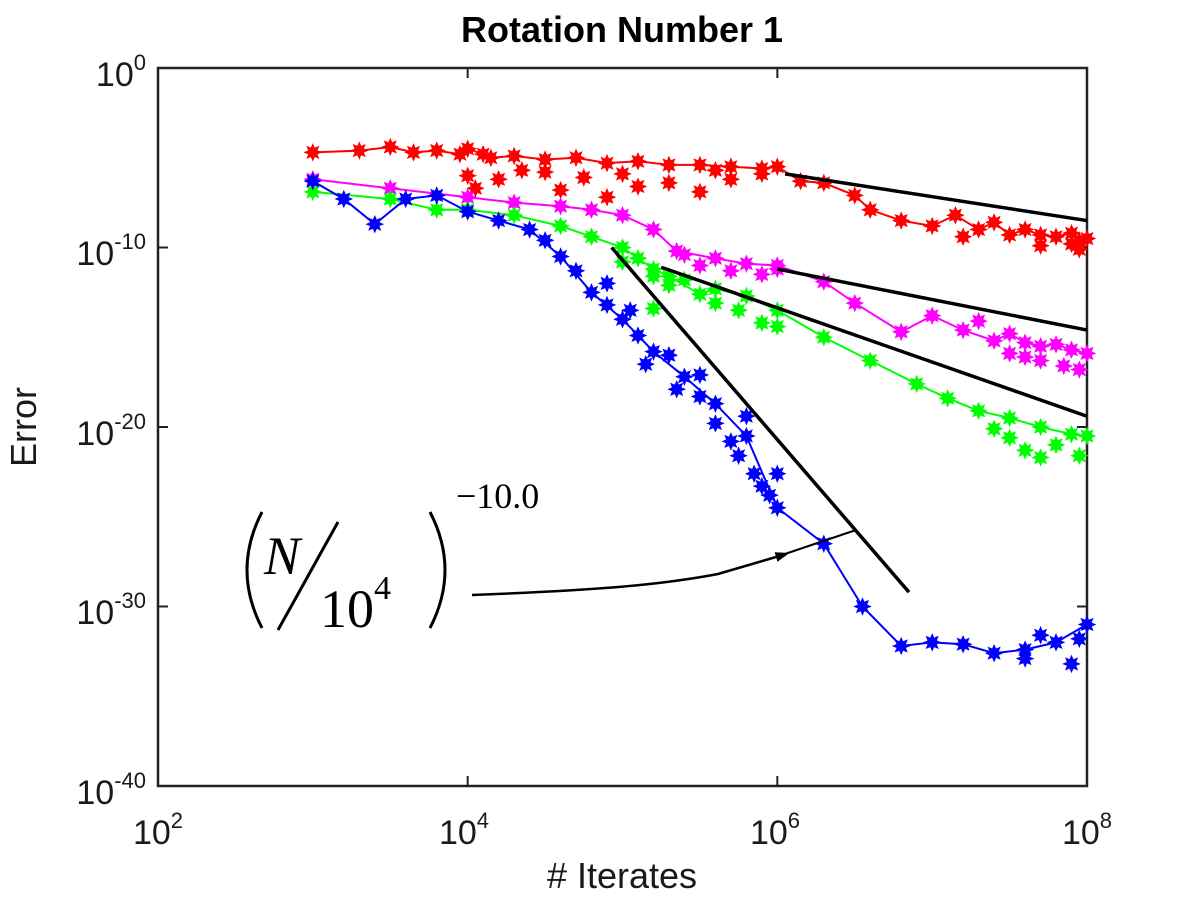 This screenshot has width=1200, height=900. What do you see at coordinates (254, 570) in the screenshot?
I see `left-paren` at bounding box center [254, 570].